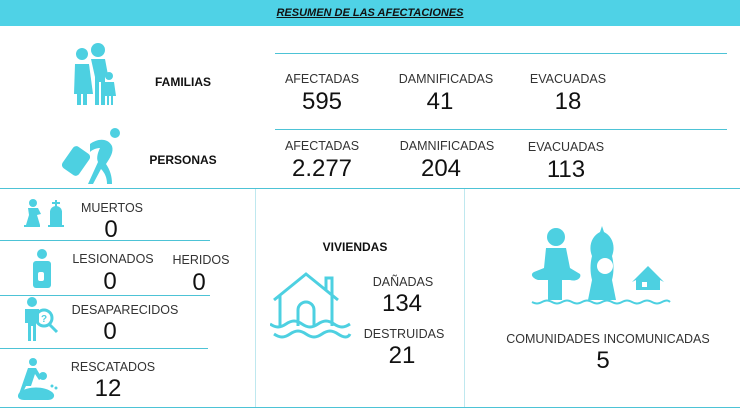 This screenshot has height=411, width=740. Describe the element at coordinates (402, 303) in the screenshot. I see `viviendas-danadas-value: 134` at that location.